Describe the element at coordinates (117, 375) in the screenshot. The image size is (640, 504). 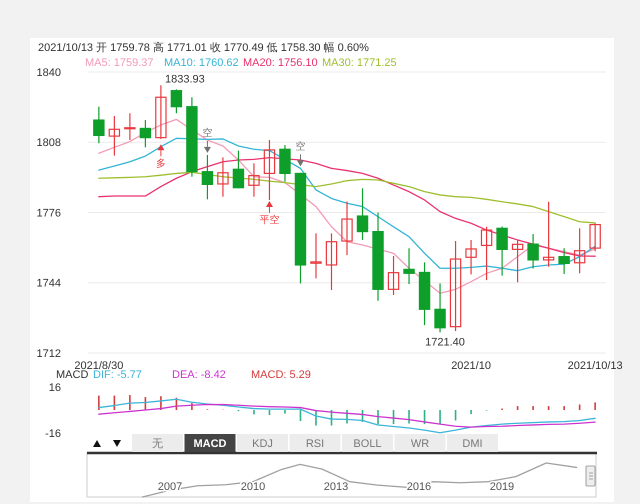
I see `series-label: DIF: -5.77` at that location.